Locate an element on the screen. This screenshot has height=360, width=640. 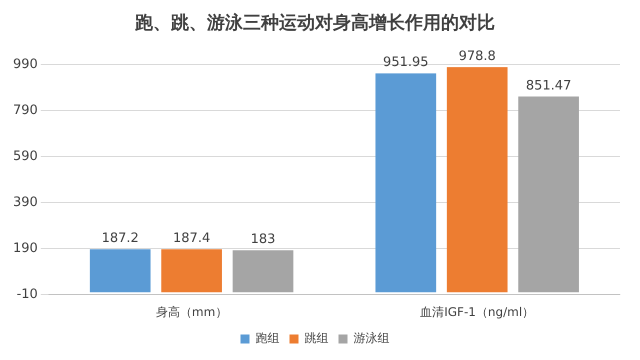
data-label: 951.95 is located at coordinates (406, 62).